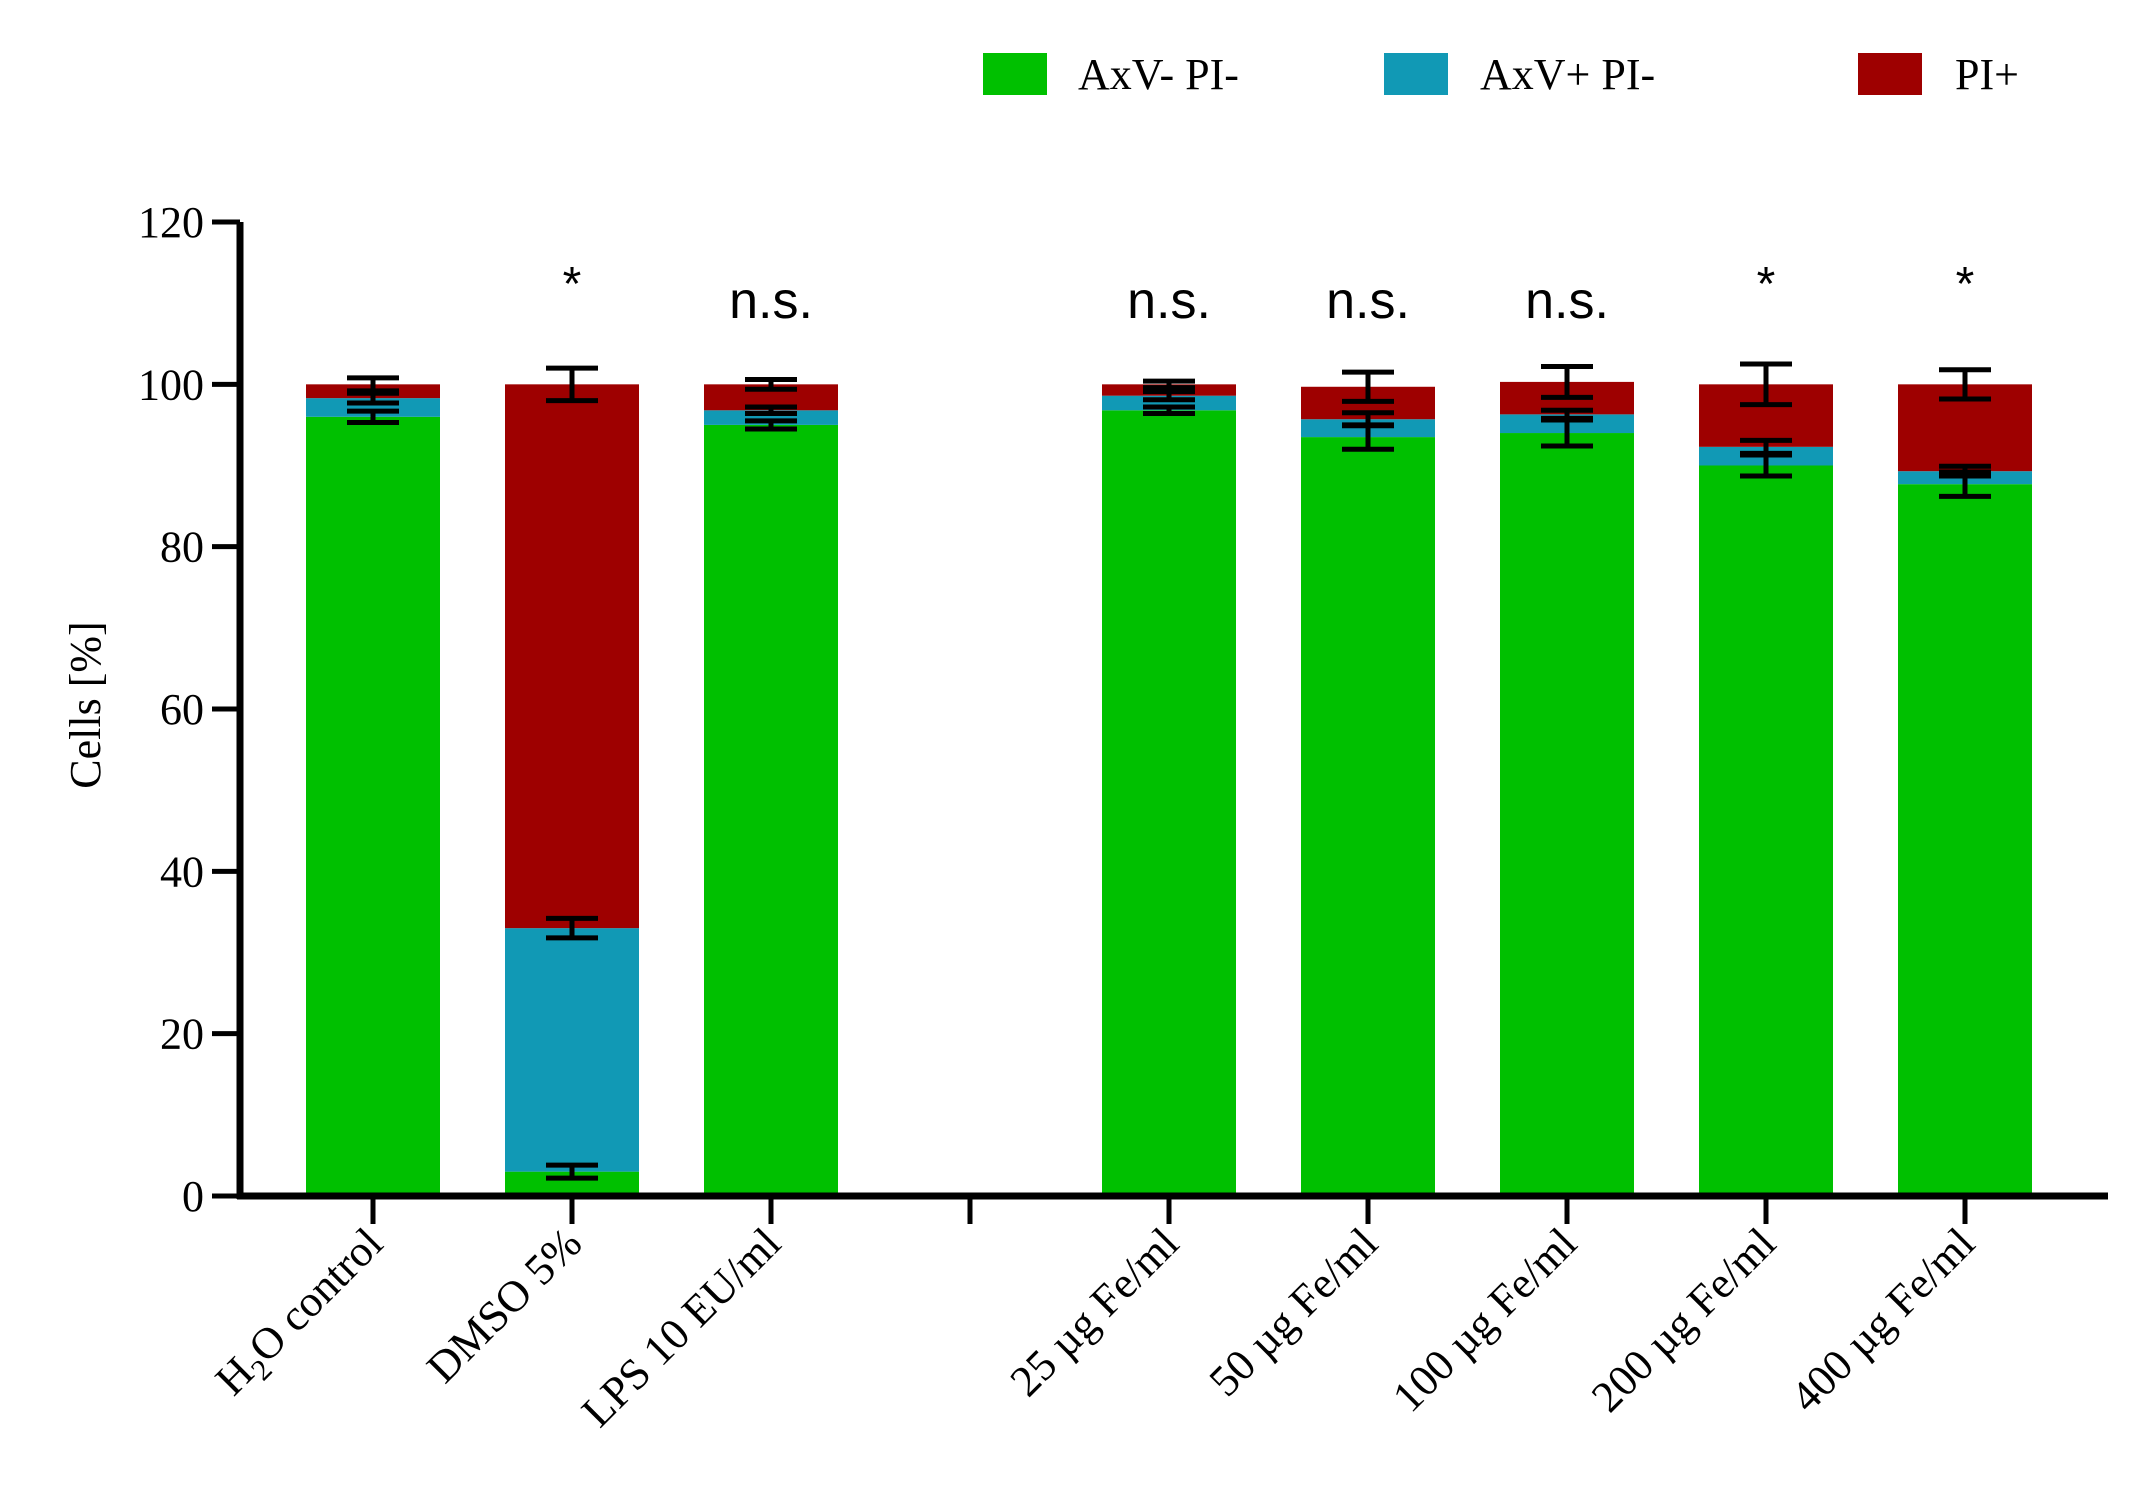 The height and width of the screenshot is (1491, 2146). What do you see at coordinates (85, 704) in the screenshot?
I see `y-axis-title: Cells [%]` at bounding box center [85, 704].